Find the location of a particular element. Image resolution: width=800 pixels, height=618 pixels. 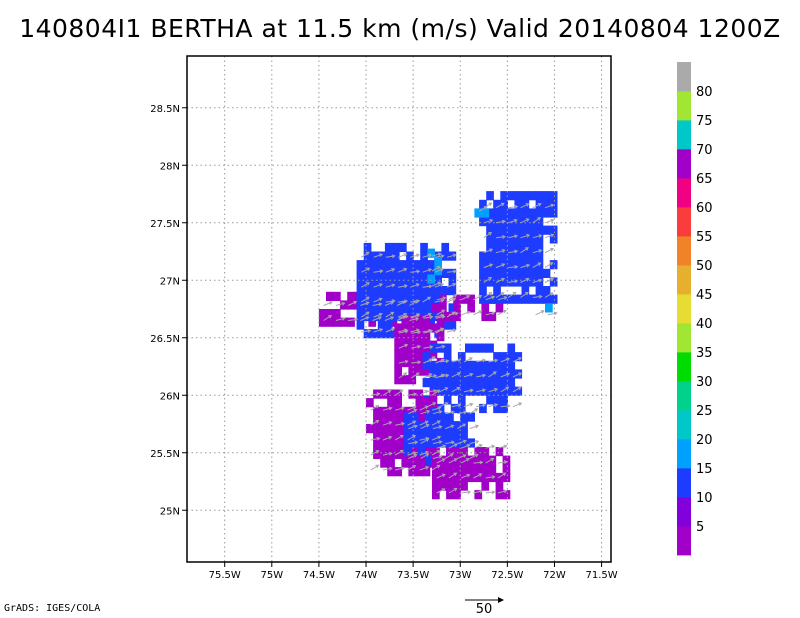

y-tick-label: 26N is located at coordinates (170, 396).